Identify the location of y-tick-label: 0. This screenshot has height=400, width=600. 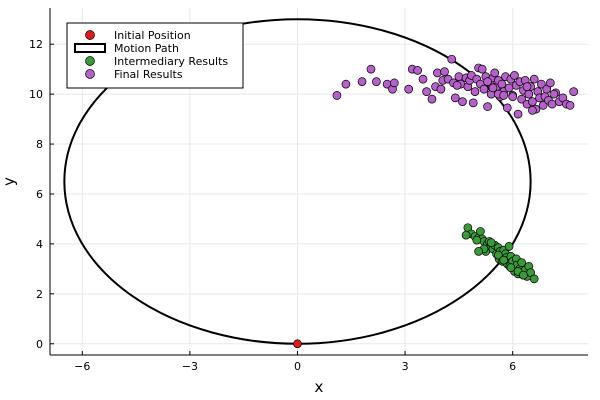
(39, 344).